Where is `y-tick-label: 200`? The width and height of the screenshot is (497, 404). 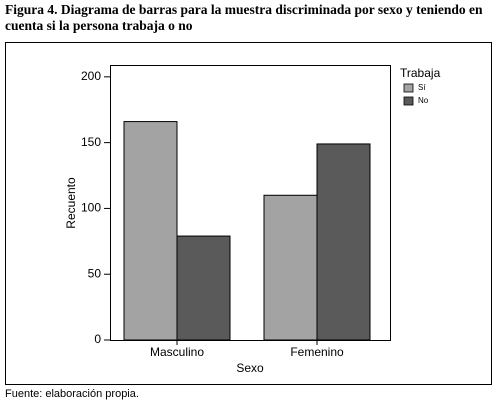
y-tick-label: 200 is located at coordinates (91, 76).